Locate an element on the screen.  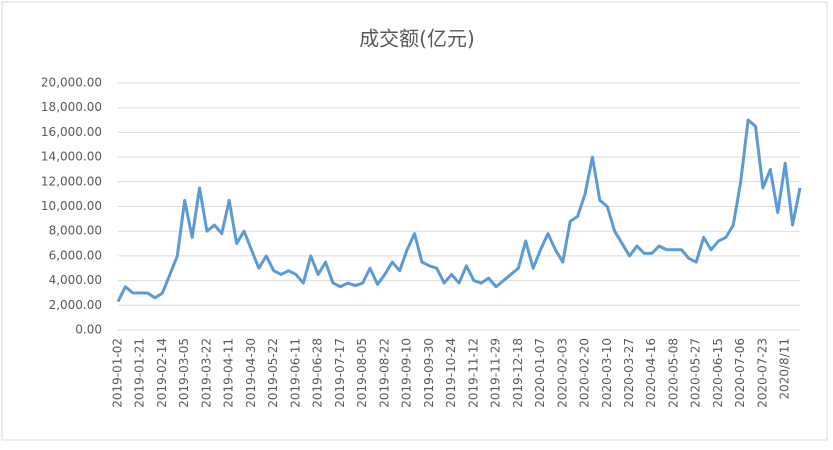
x-tick-label: 2020-02-20 is located at coordinates (585, 373).